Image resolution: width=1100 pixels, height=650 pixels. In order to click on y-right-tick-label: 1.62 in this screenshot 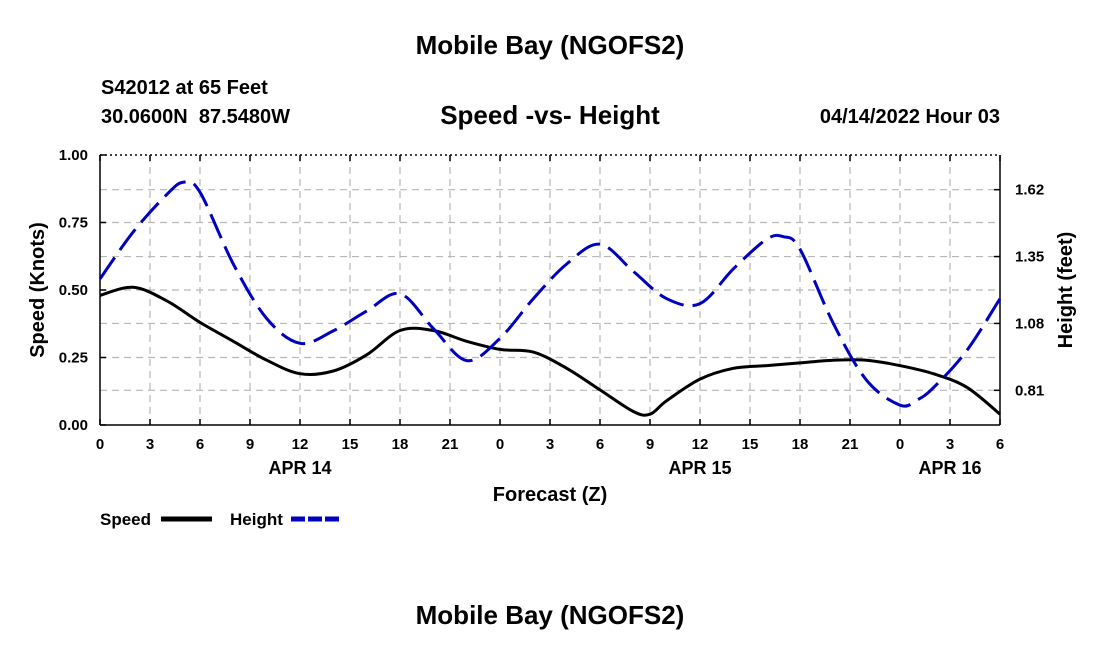, I will do `click(1029, 190)`.